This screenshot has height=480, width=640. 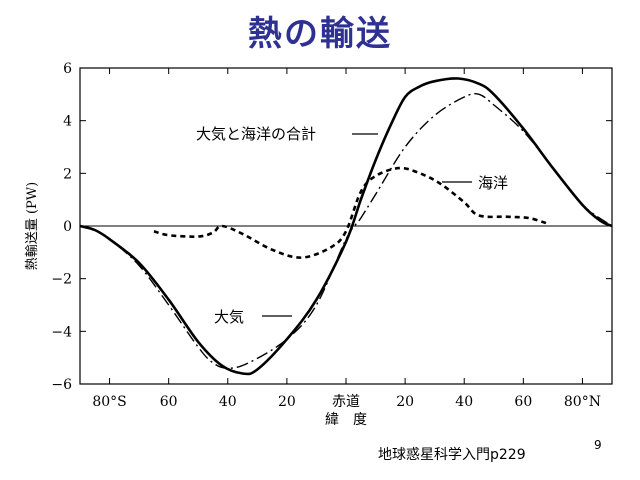 What do you see at coordinates (67, 174) in the screenshot?
I see `y-tick-label: 2` at bounding box center [67, 174].